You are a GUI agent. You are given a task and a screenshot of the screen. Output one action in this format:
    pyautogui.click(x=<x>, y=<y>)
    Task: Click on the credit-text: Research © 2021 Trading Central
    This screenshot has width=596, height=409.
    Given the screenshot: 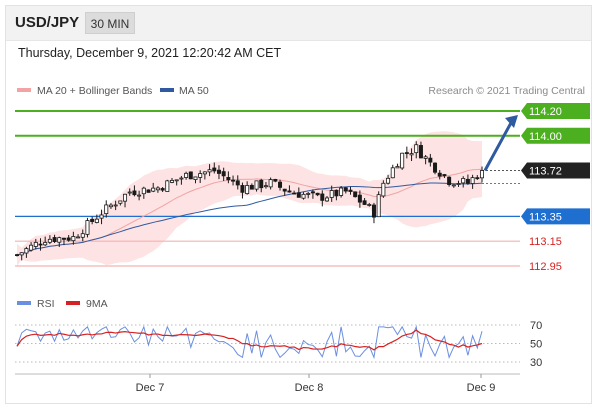 What is the action you would take?
    pyautogui.click(x=506, y=91)
    